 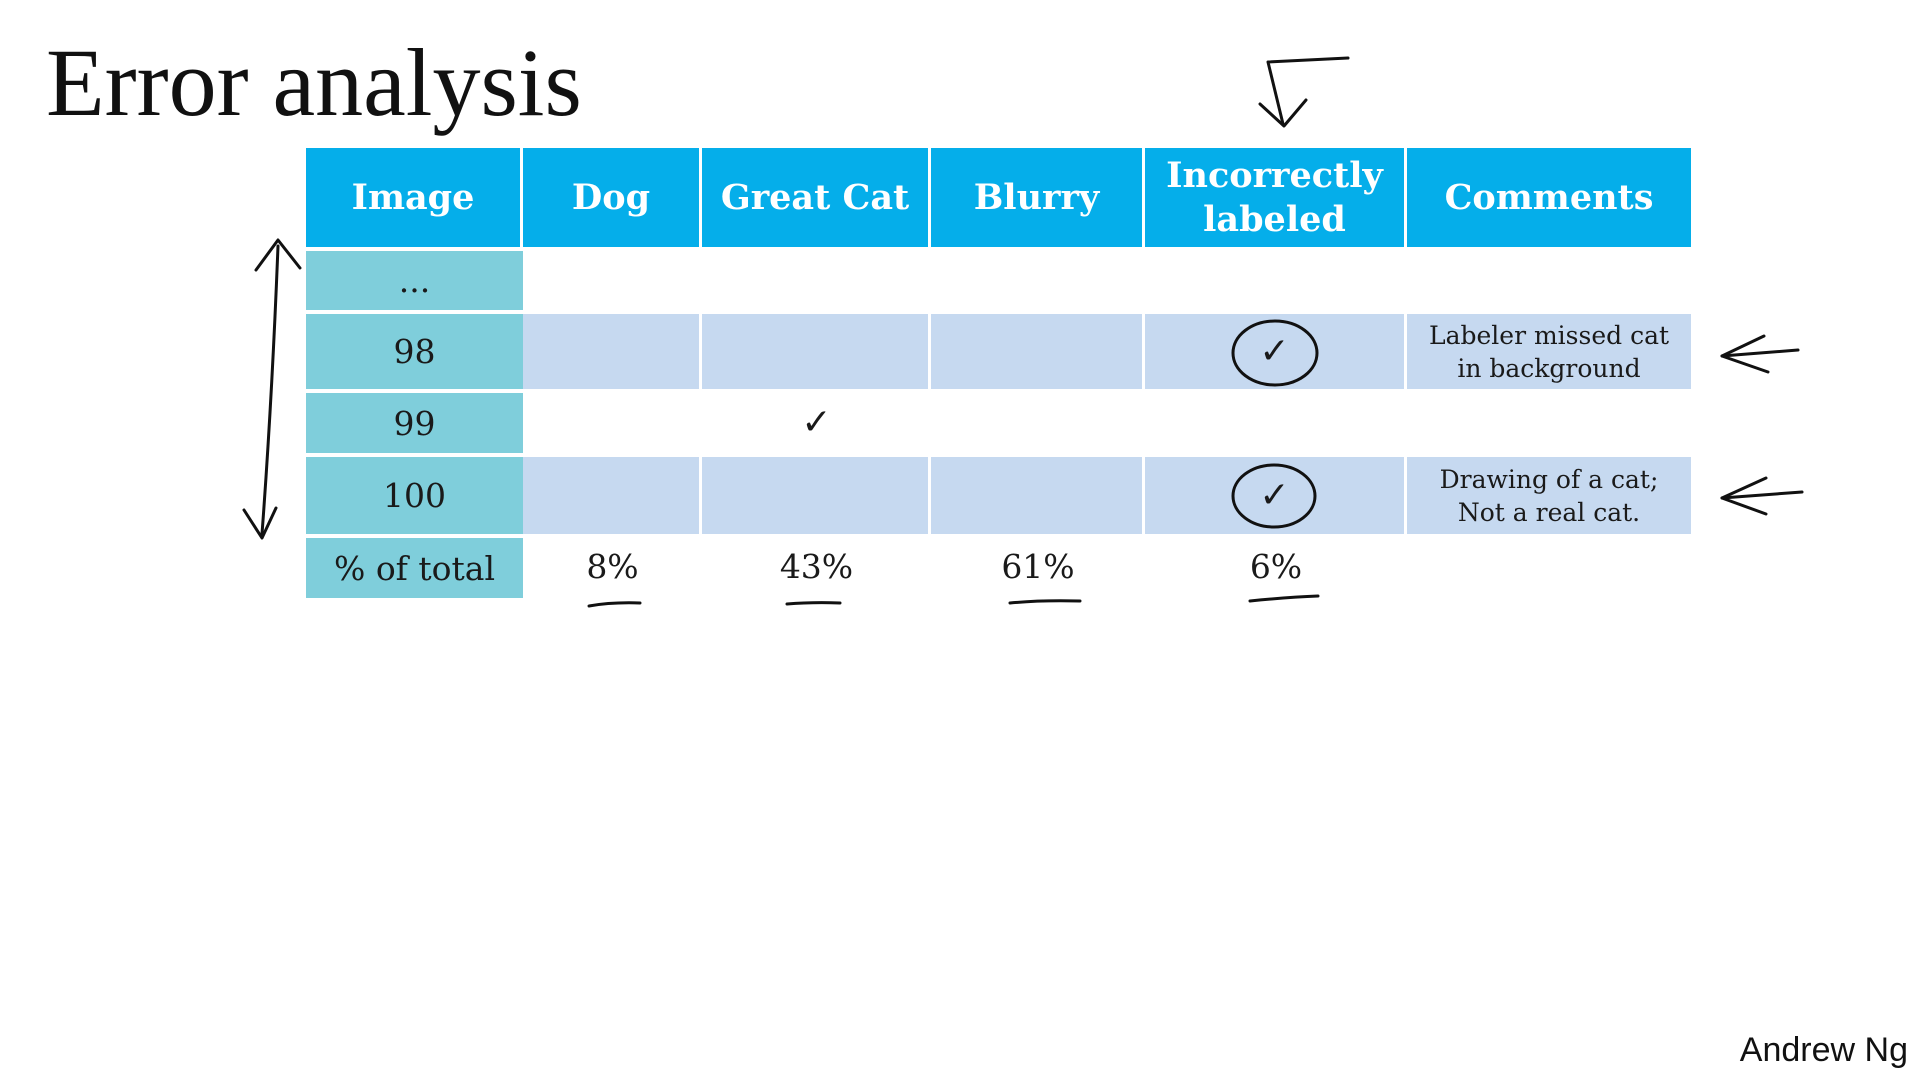 I want to click on row-99-image: 99, so click(x=414, y=421).